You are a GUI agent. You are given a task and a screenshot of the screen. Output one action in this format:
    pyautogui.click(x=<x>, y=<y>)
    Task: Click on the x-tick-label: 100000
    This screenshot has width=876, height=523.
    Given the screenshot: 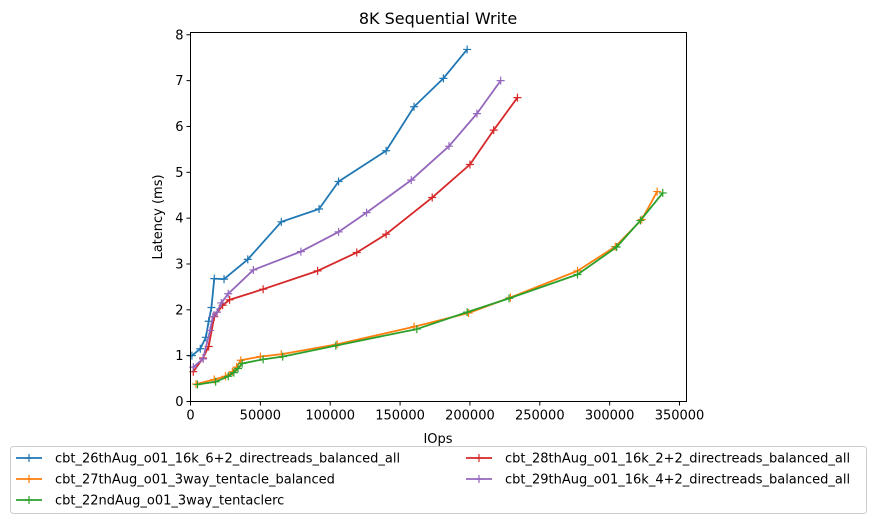 What is the action you would take?
    pyautogui.click(x=330, y=416)
    